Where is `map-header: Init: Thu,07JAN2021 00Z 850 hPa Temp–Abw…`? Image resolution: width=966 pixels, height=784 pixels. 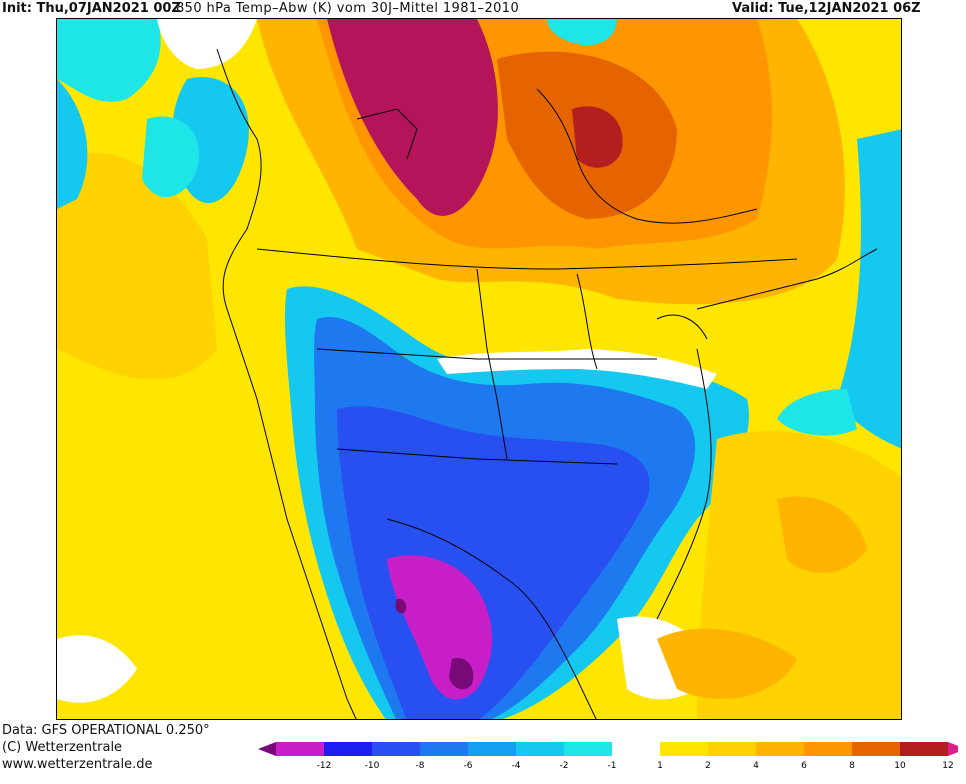
map-header: Init: Thu,07JAN2021 00Z 850 hPa Temp–Abw… is located at coordinates (483, 9).